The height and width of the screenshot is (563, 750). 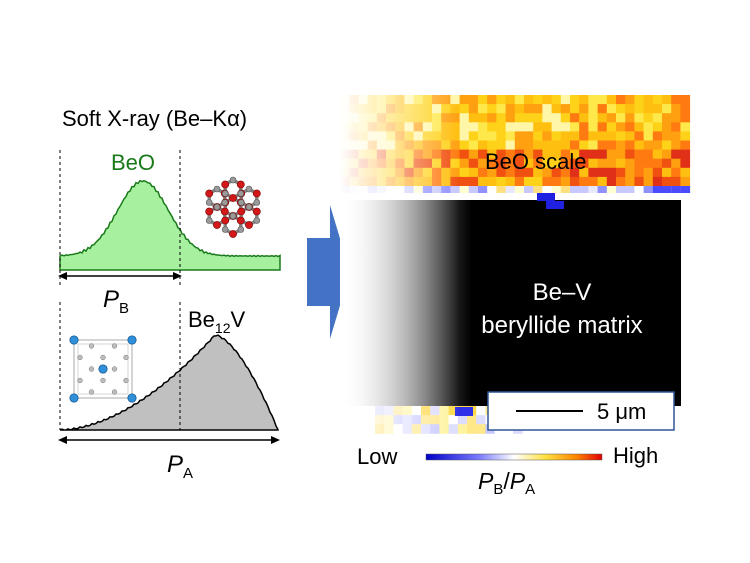 What do you see at coordinates (514, 457) in the screenshot?
I see `colorbar-gradient` at bounding box center [514, 457].